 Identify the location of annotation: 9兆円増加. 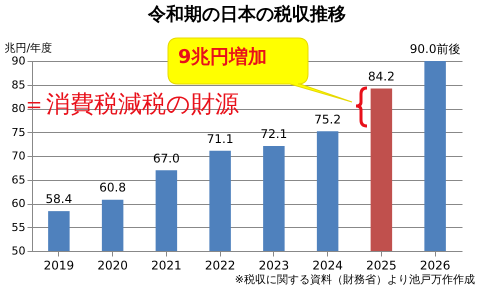
(223, 57).